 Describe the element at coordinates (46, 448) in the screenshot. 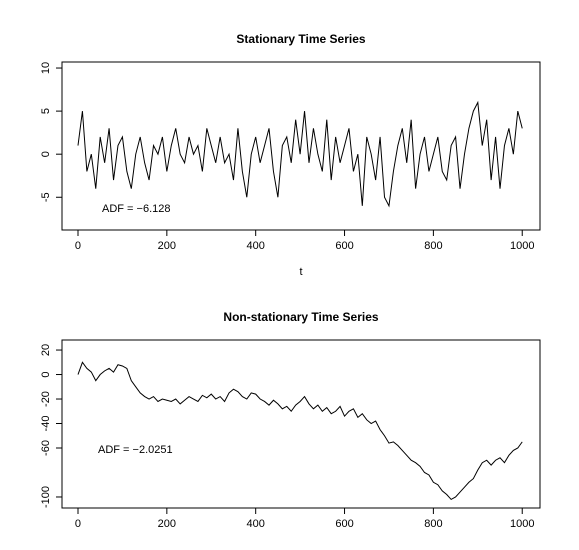

I see `y-tick-label: -60` at that location.